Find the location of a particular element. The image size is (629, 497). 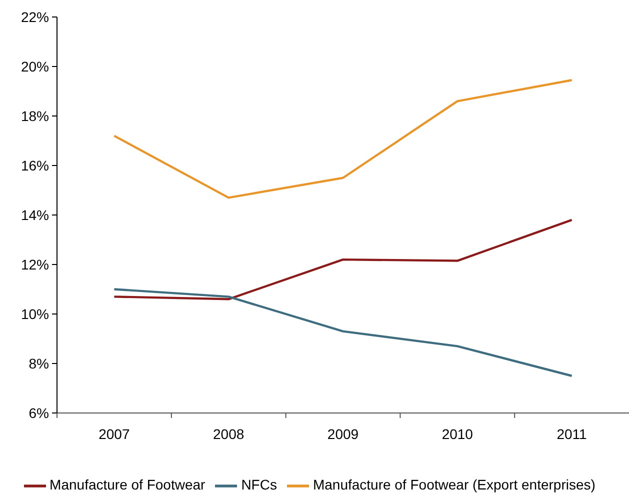

y-tick-label: 14% is located at coordinates (34, 214).